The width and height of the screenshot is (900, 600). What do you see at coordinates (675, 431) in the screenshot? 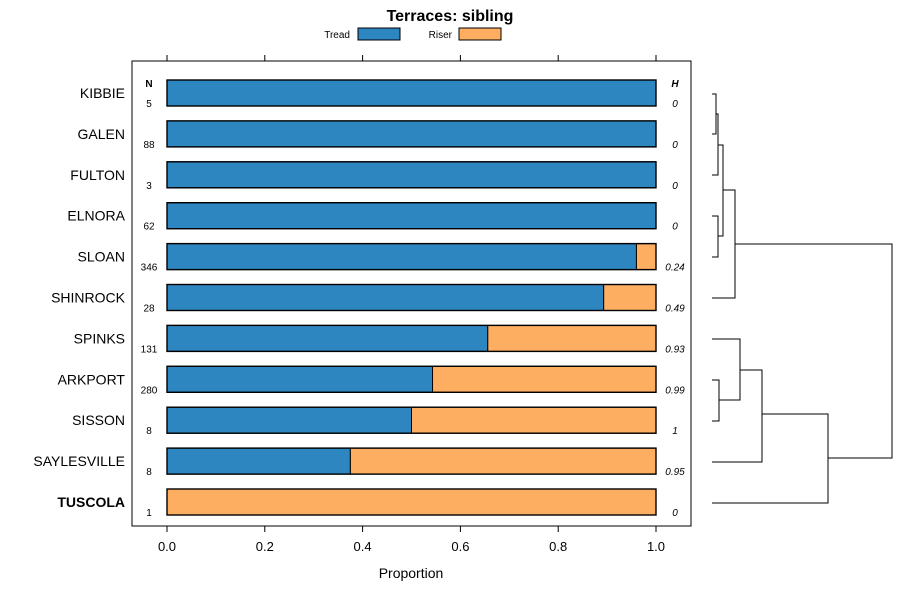
I see `h-label-sisson: 1` at bounding box center [675, 431].